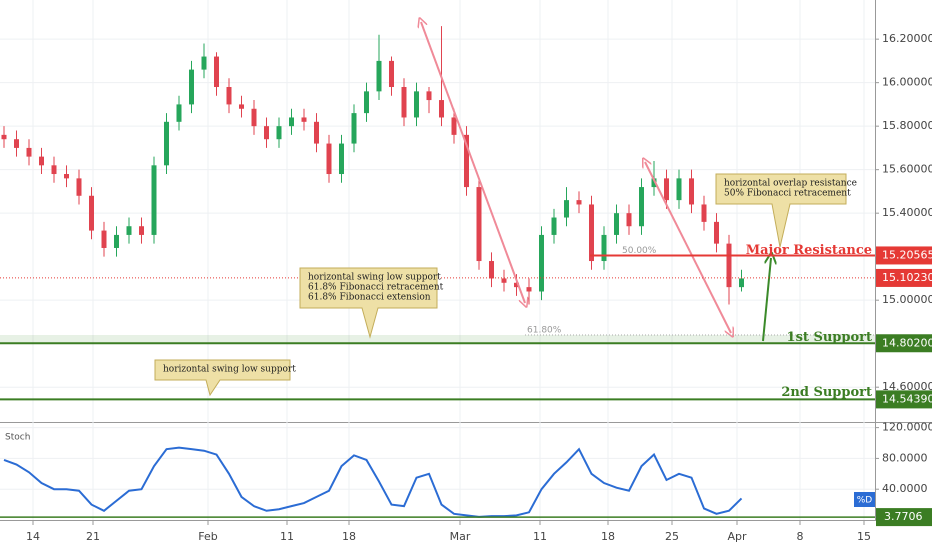  What do you see at coordinates (349, 536) in the screenshot?
I see `x-tick-label: 18` at bounding box center [349, 536].